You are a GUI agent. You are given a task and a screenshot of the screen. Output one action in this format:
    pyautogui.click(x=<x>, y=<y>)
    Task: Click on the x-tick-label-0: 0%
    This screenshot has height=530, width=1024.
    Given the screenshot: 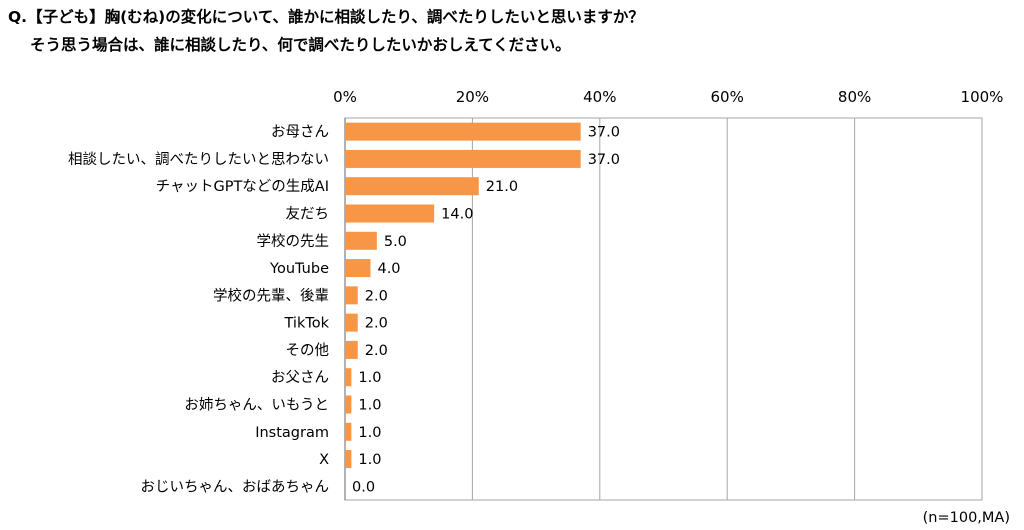 What is the action you would take?
    pyautogui.click(x=345, y=97)
    